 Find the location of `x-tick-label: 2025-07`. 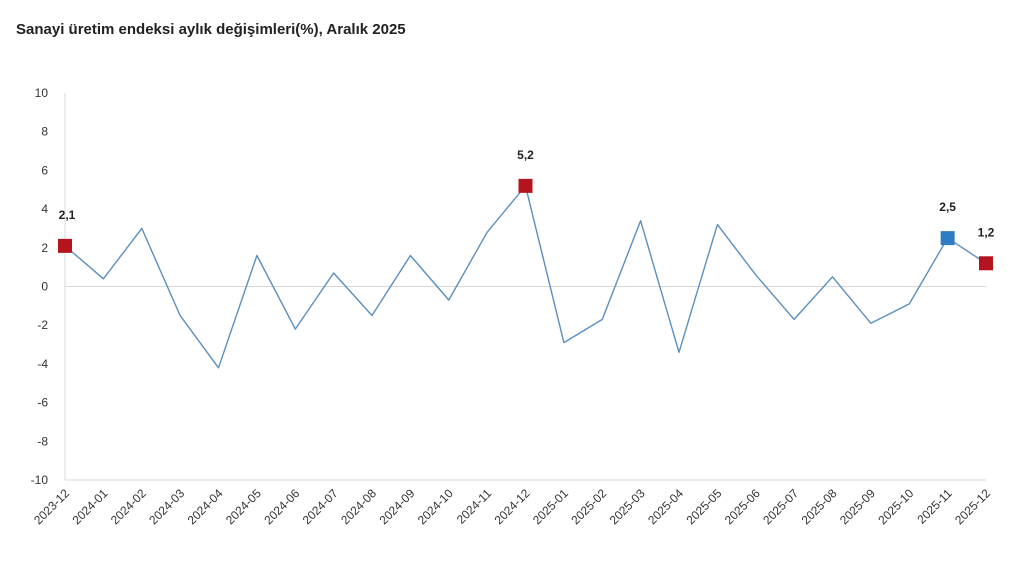

x-tick-label: 2025-07 is located at coordinates (780, 506).